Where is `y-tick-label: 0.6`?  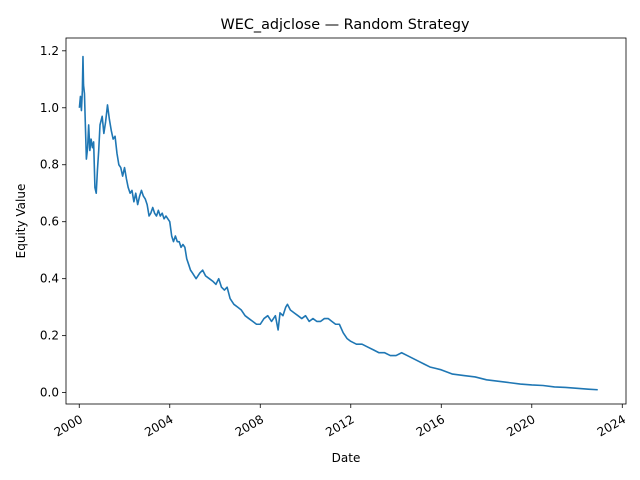
y-tick-label: 0.6 is located at coordinates (49, 222).